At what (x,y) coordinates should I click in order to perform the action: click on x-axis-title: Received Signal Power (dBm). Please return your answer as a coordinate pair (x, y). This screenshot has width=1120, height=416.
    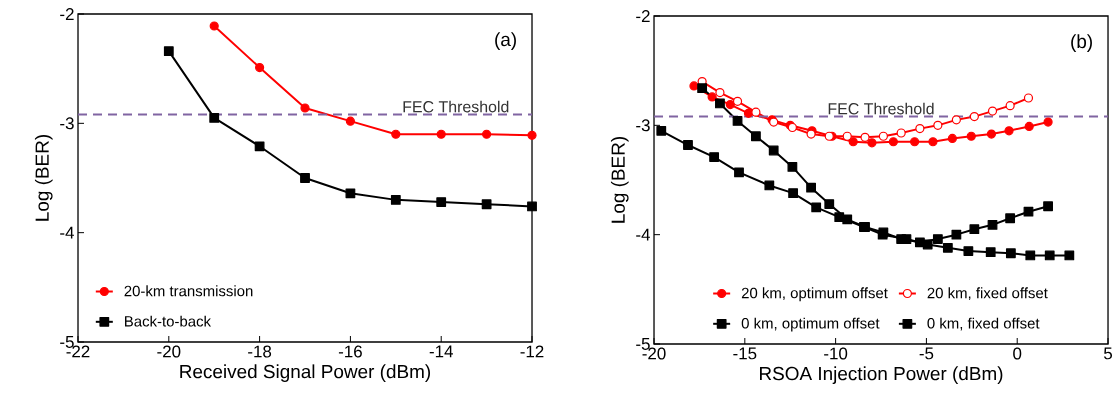
    Looking at the image, I should click on (305, 373).